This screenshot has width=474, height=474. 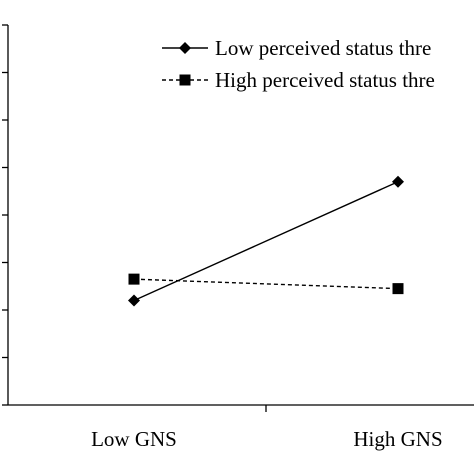 What do you see at coordinates (134, 439) in the screenshot?
I see `x-tick-label: Low GNS` at bounding box center [134, 439].